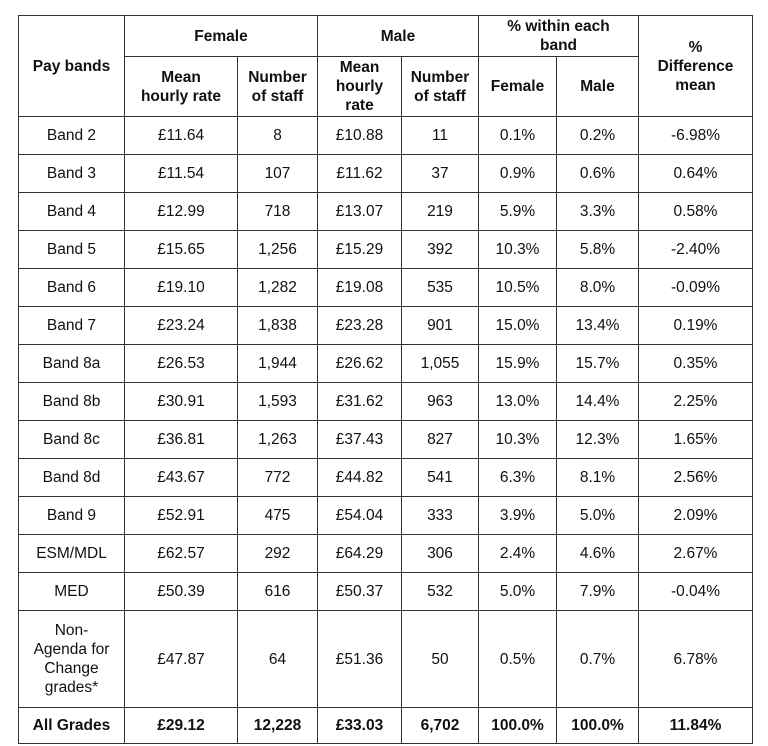 Image resolution: width=768 pixels, height=746 pixels. Describe the element at coordinates (597, 659) in the screenshot. I see `table-cell: 0.7%` at that location.